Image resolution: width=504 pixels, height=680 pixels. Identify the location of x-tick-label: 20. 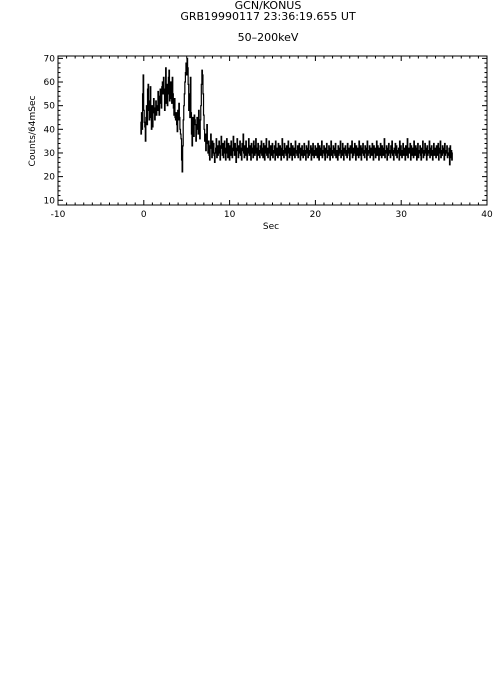
(316, 215).